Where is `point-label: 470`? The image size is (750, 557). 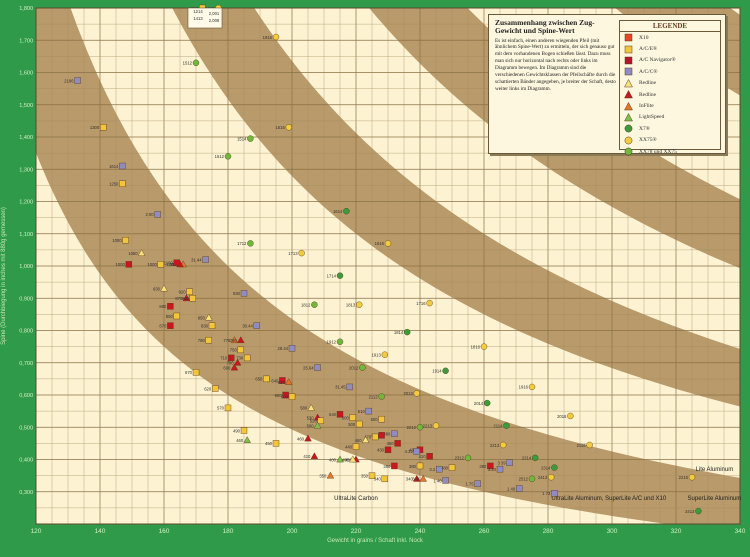 point-label: 470 is located at coordinates (368, 437).